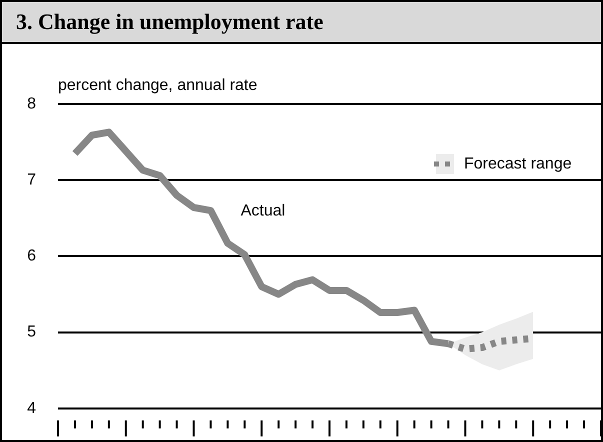 The width and height of the screenshot is (603, 442). Describe the element at coordinates (301, 23) in the screenshot. I see `chart-title: 3. Change in unemployment rate` at that location.